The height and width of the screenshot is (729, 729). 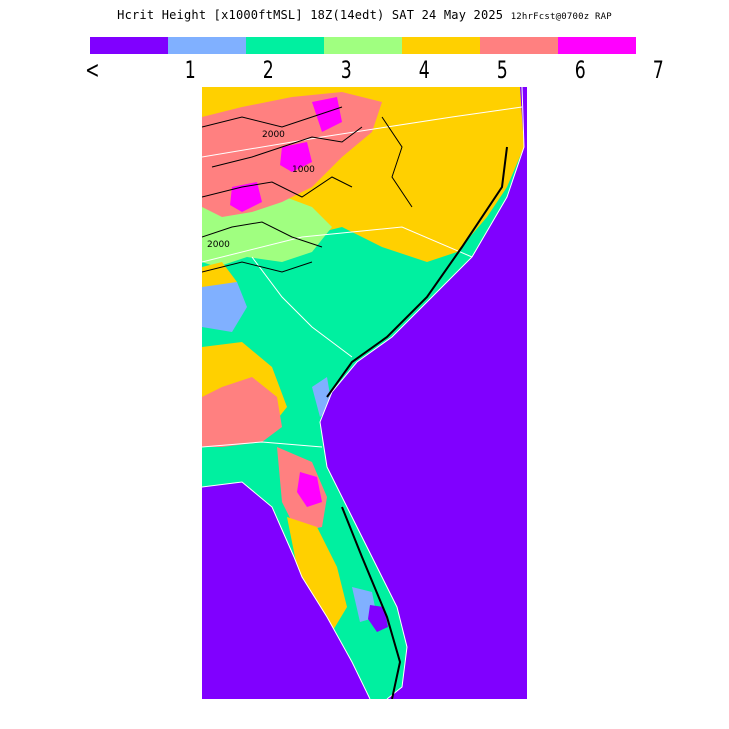 I want to click on legend-tick-label: 2, so click(x=268, y=70).